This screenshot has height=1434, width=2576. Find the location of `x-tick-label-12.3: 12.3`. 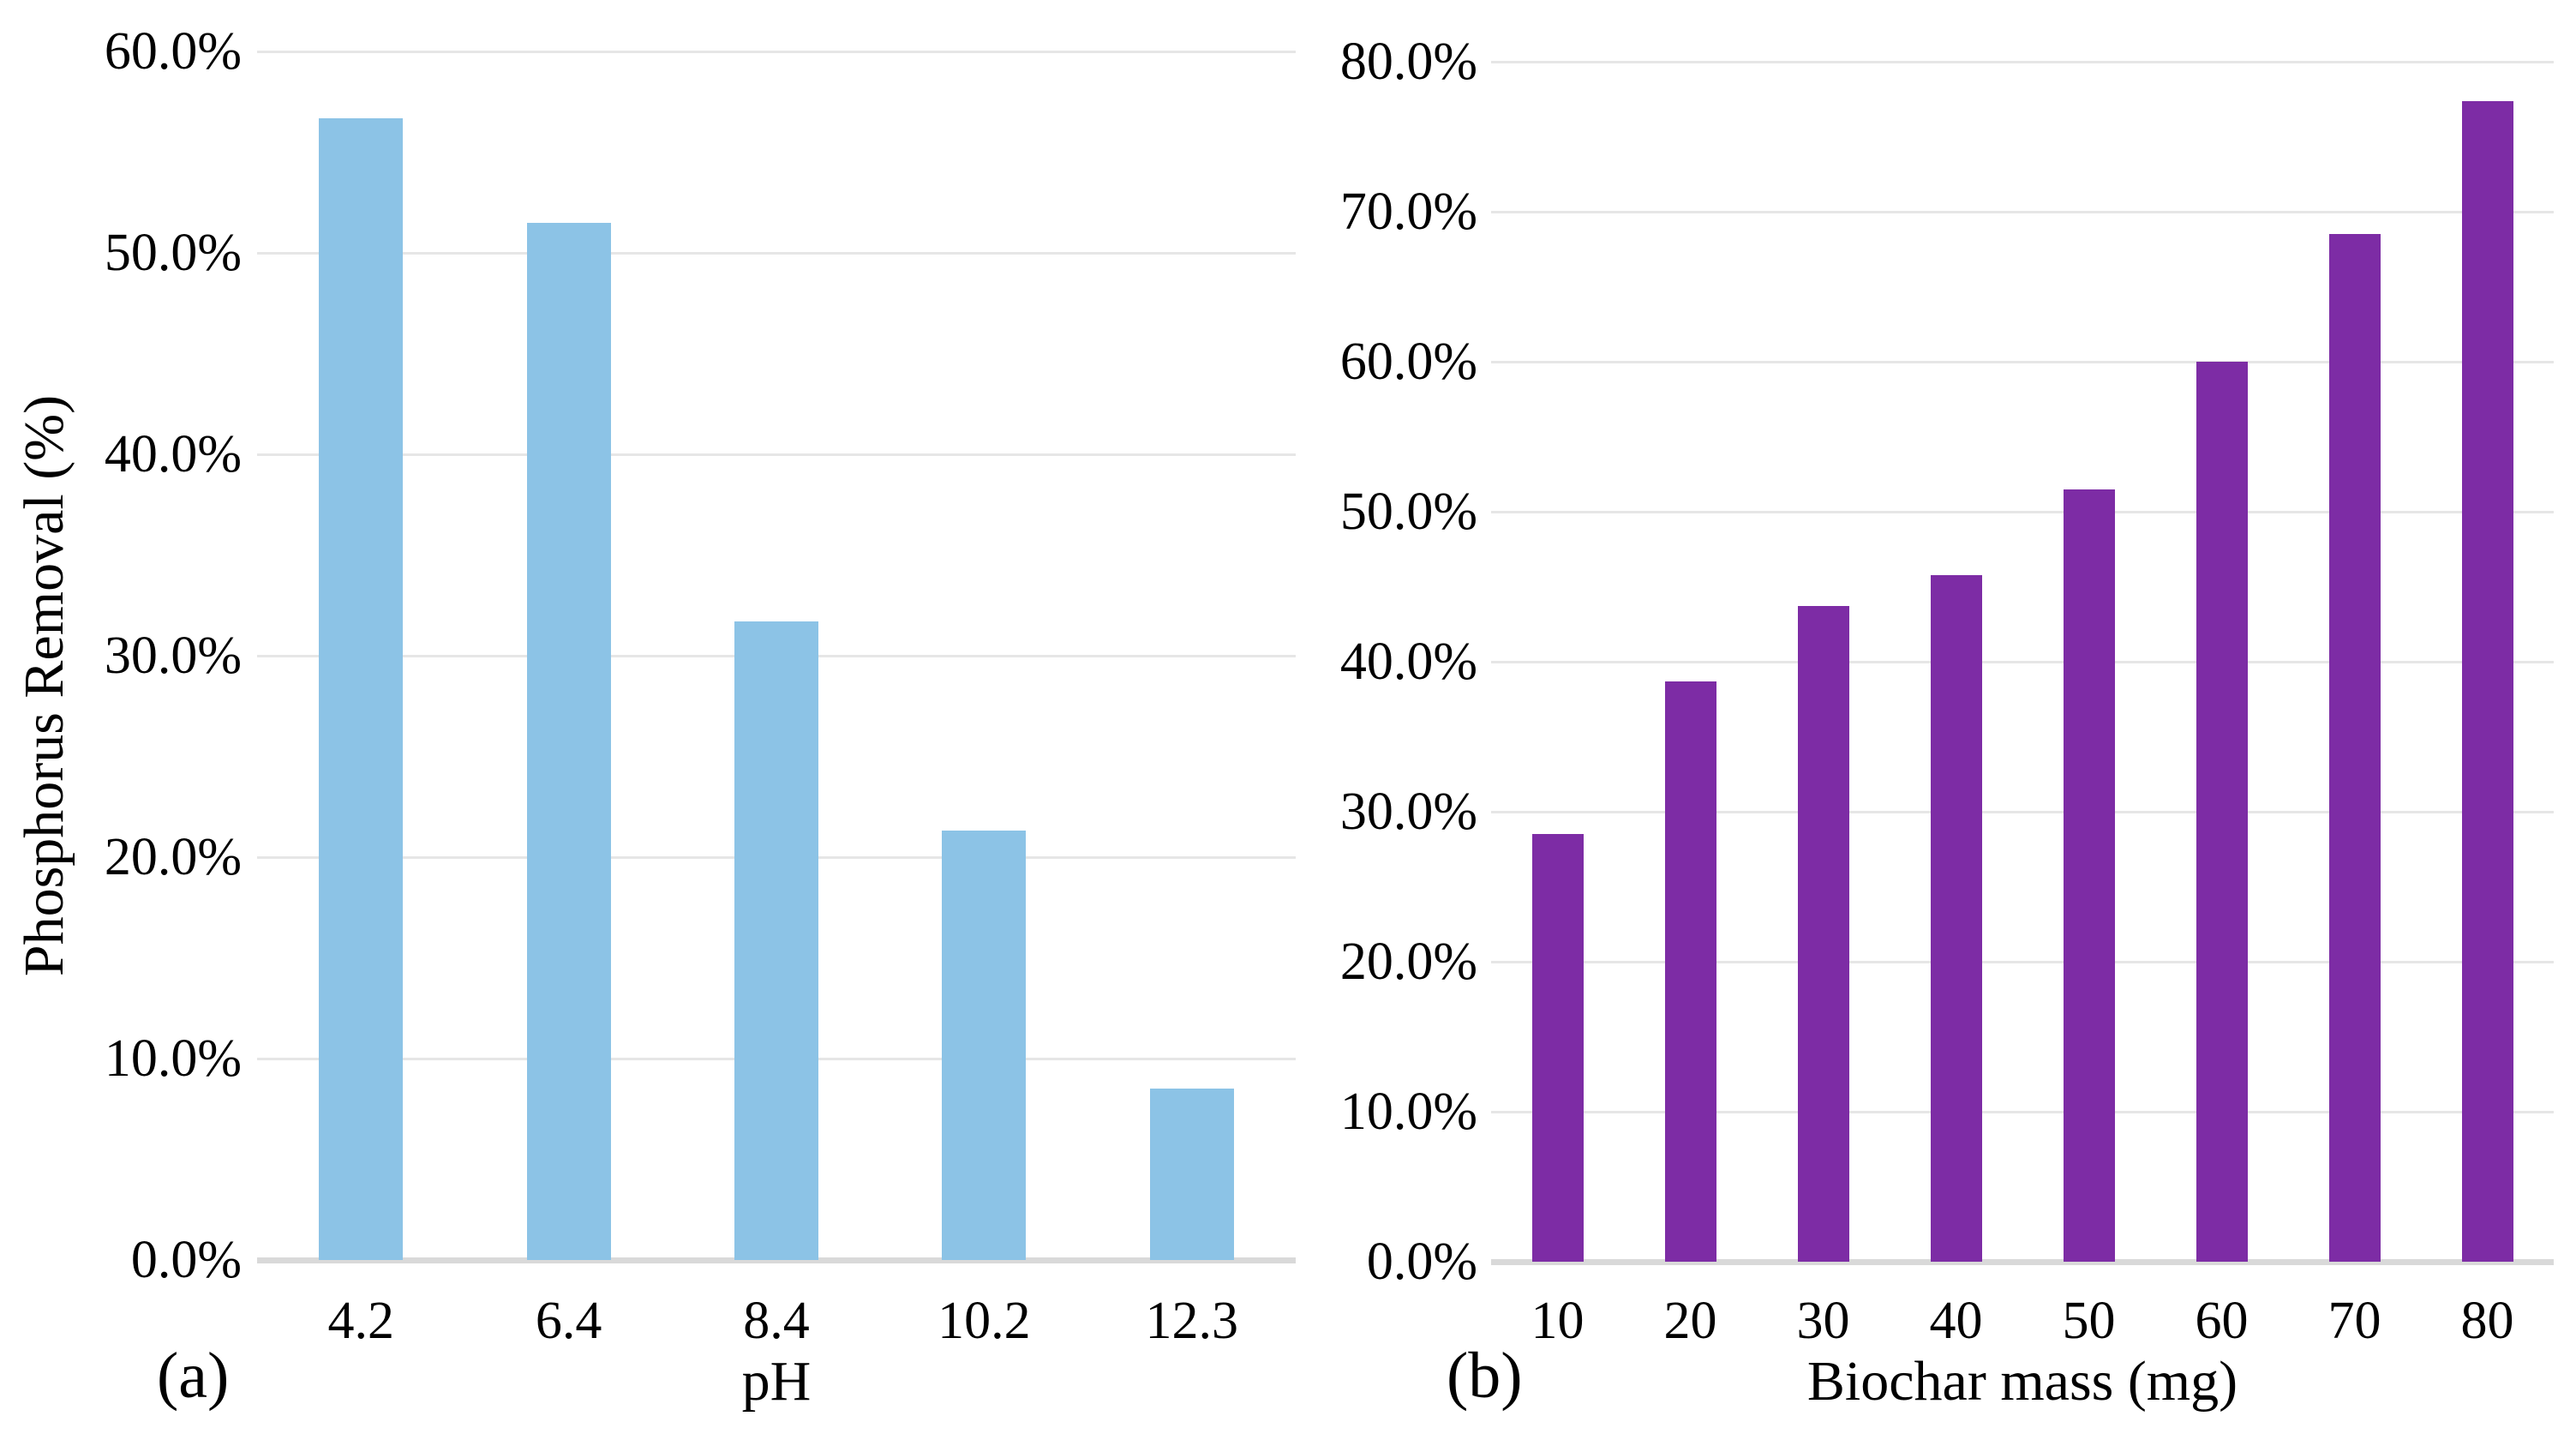

x-tick-label-12.3: 12.3 is located at coordinates (1192, 1321).